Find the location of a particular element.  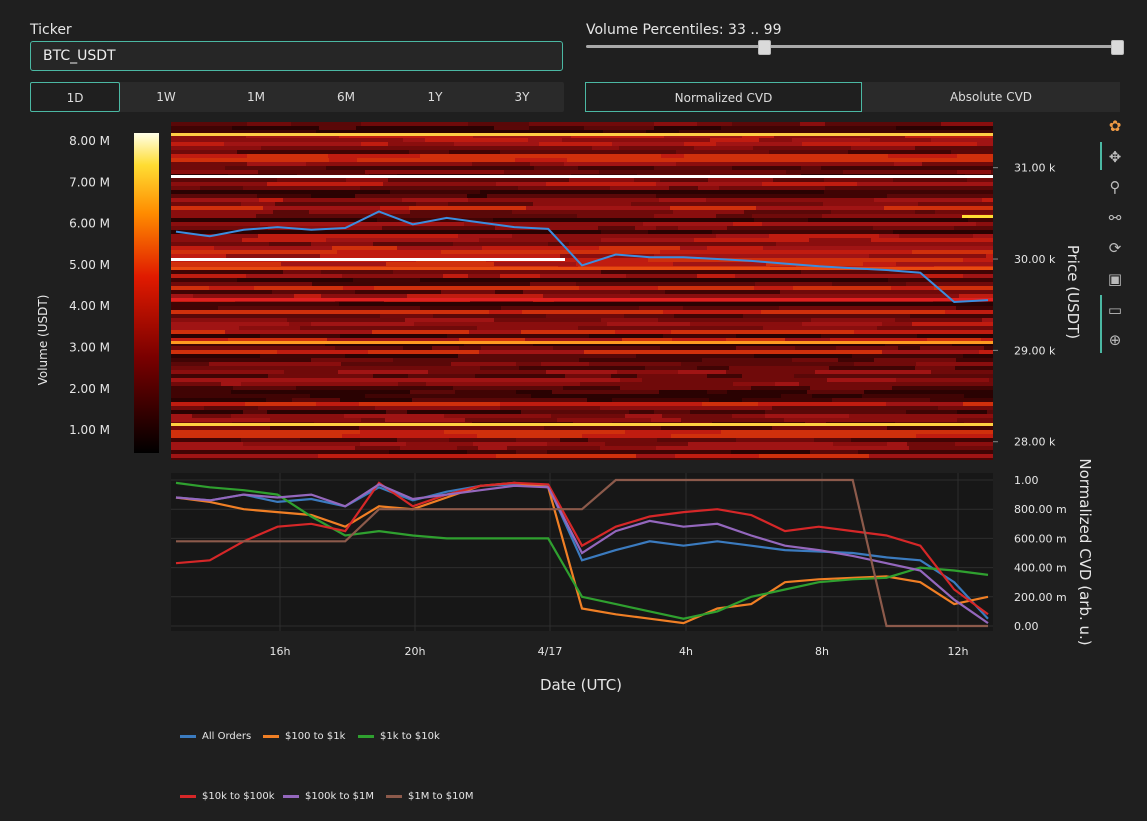

normalized-cvd-button: Normalized CVD is located at coordinates (723, 97).